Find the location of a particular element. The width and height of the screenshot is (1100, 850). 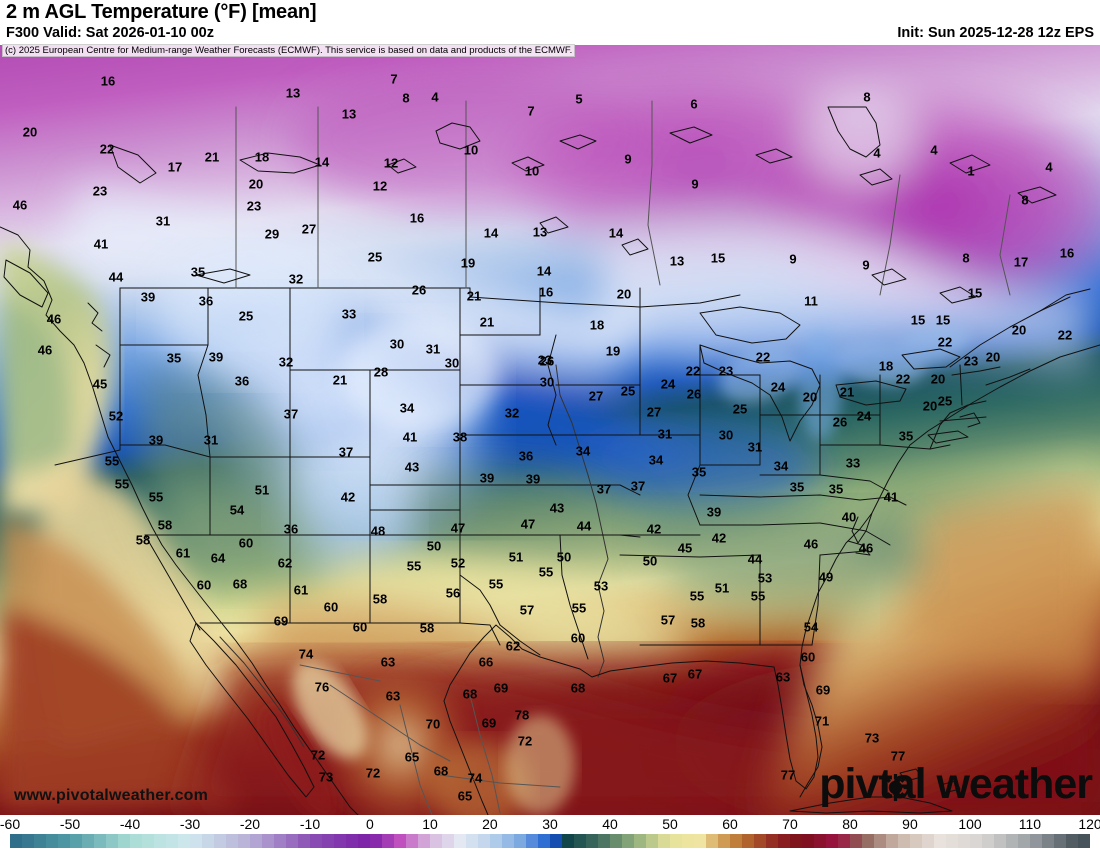

james-bay is located at coordinates (854, 132).